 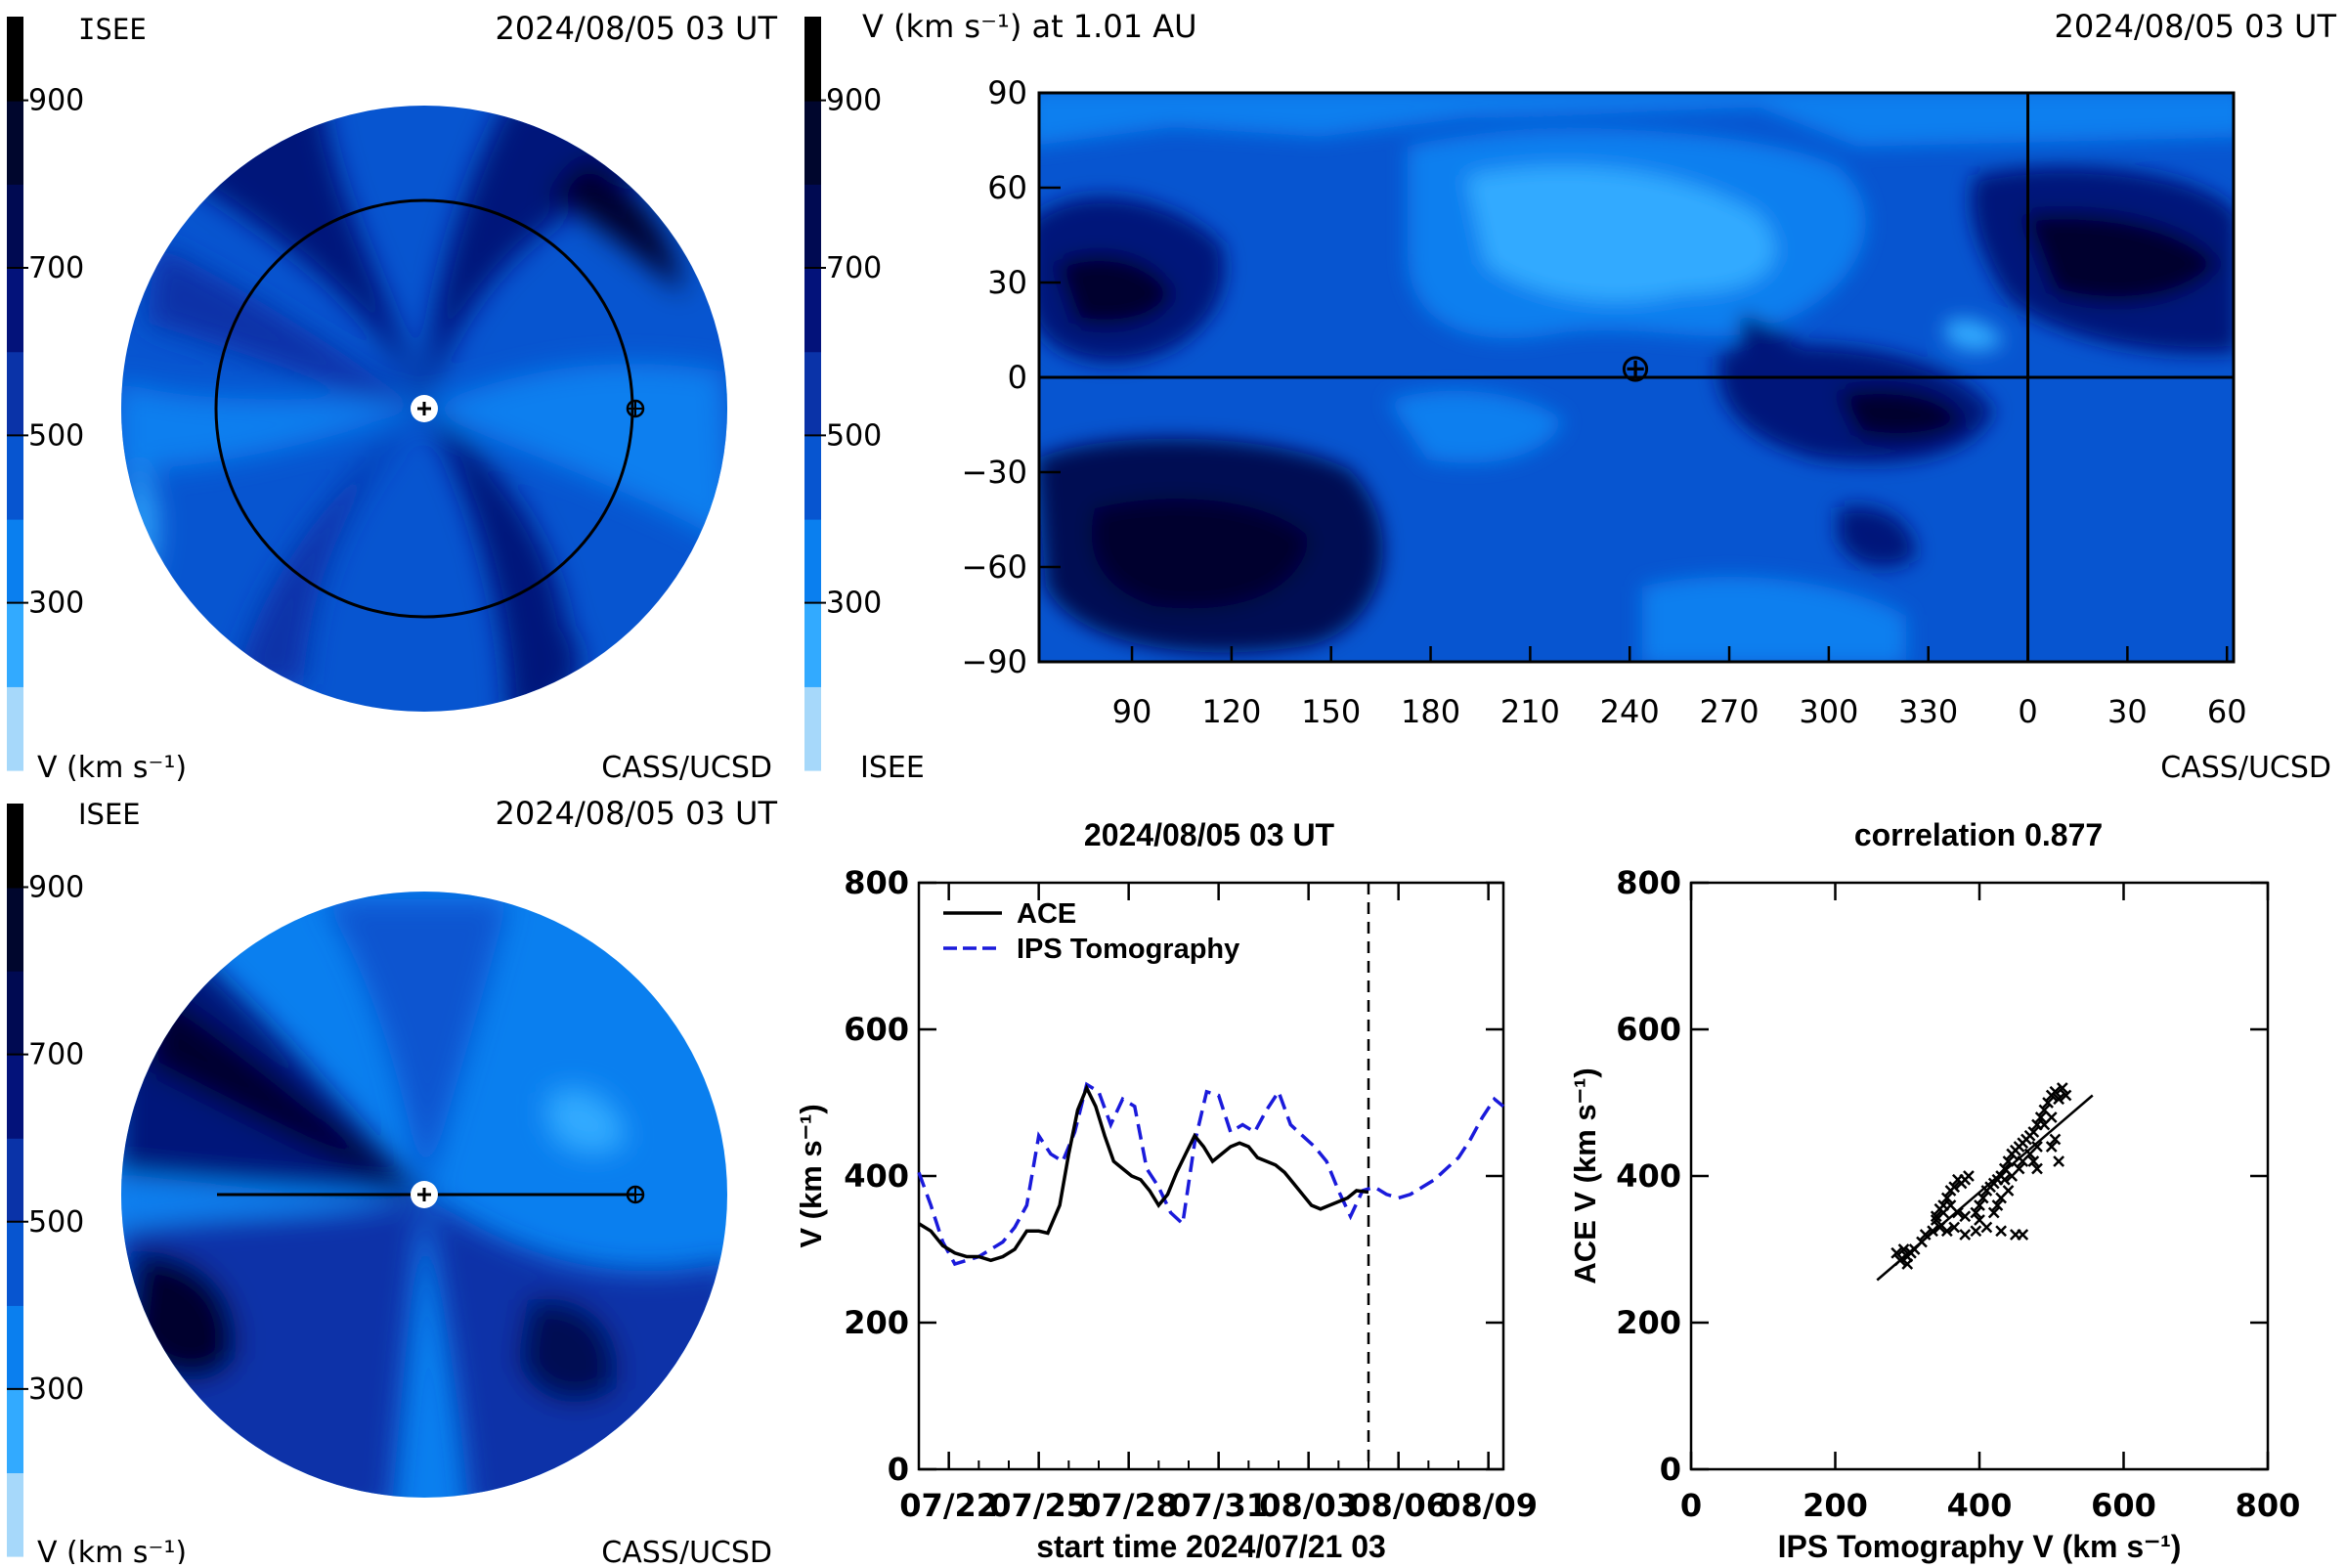 What do you see at coordinates (1975, 336) in the screenshot?
I see `region-bright-spot` at bounding box center [1975, 336].